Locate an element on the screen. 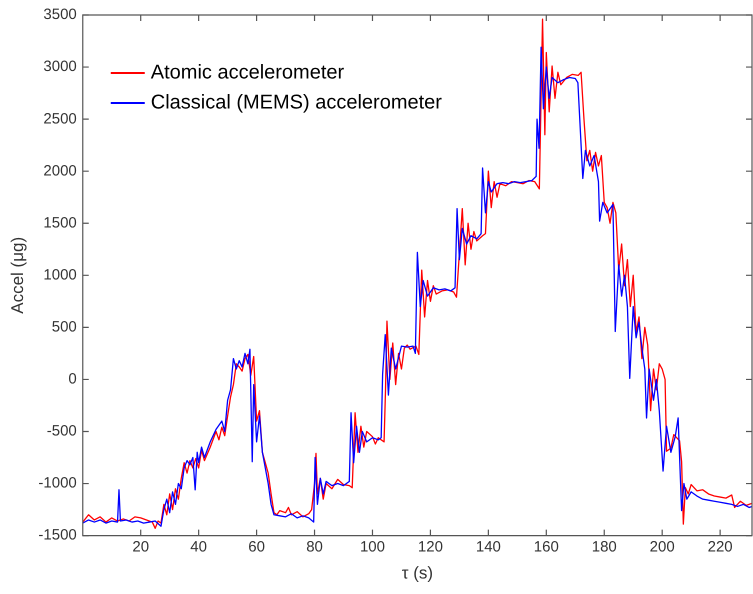 This screenshot has width=753, height=594. y-tick-label: 1000 is located at coordinates (60, 275).